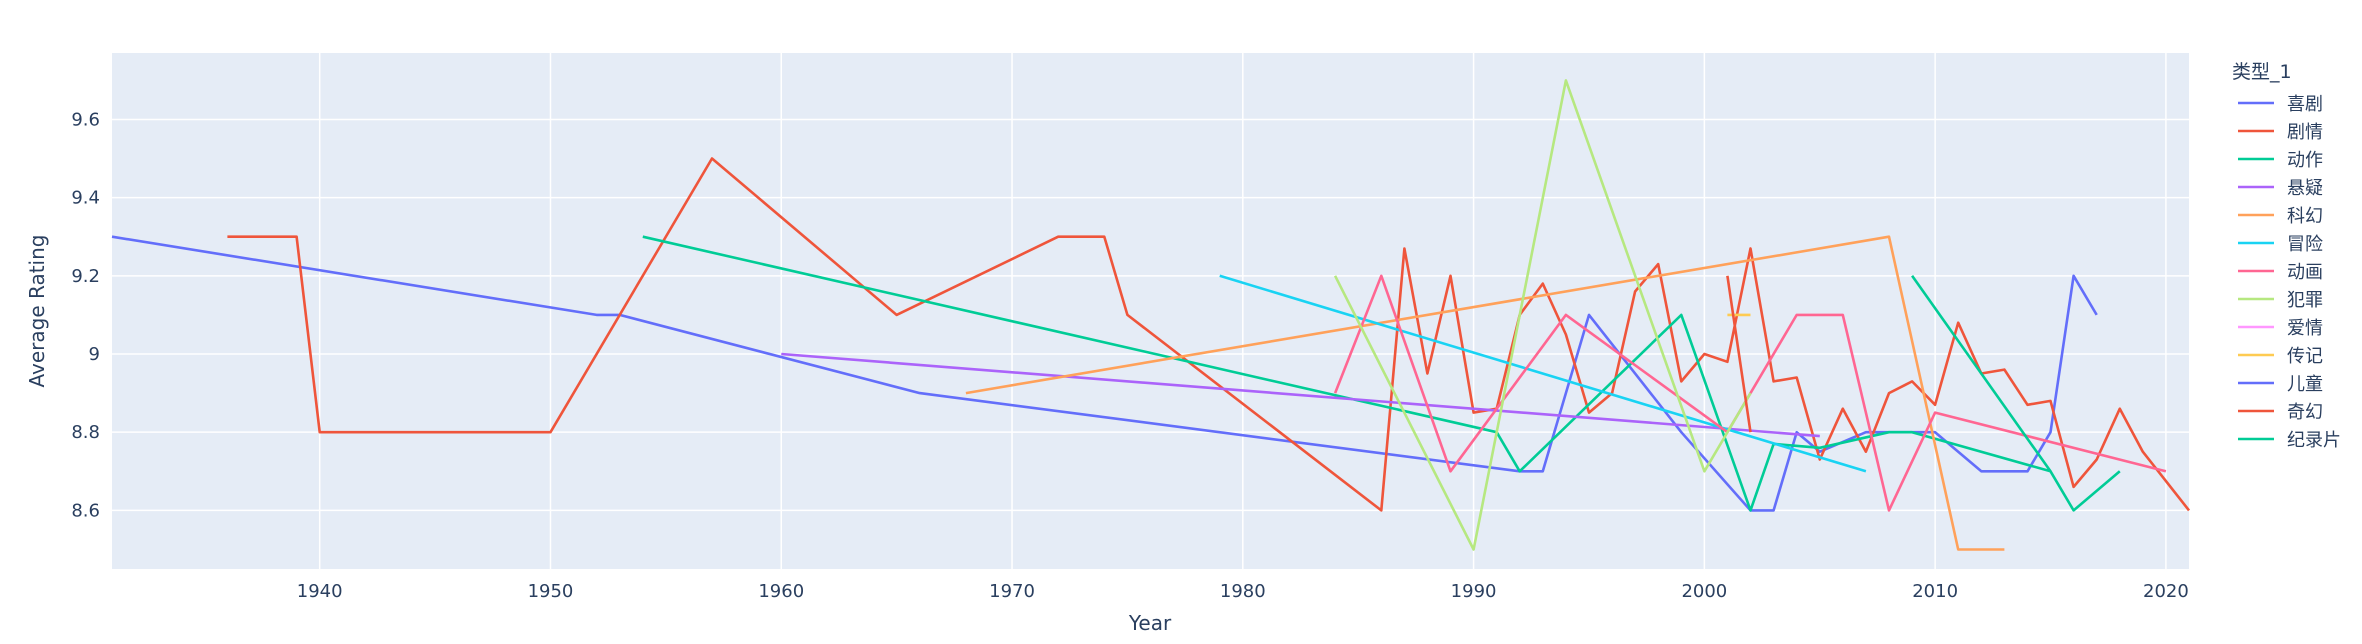 This screenshot has height=644, width=2362. Describe the element at coordinates (2280, 300) in the screenshot. I see `legend-item: 犯罪` at that location.